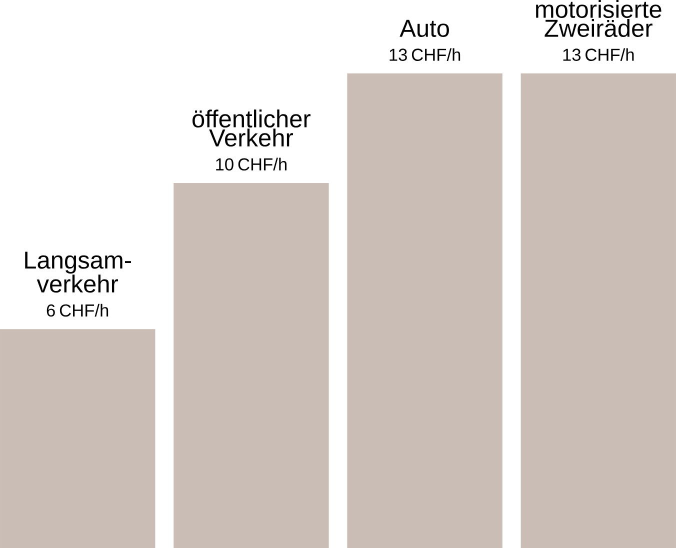 The height and width of the screenshot is (548, 676). I want to click on data-label: 10 CHF/h, so click(251, 164).